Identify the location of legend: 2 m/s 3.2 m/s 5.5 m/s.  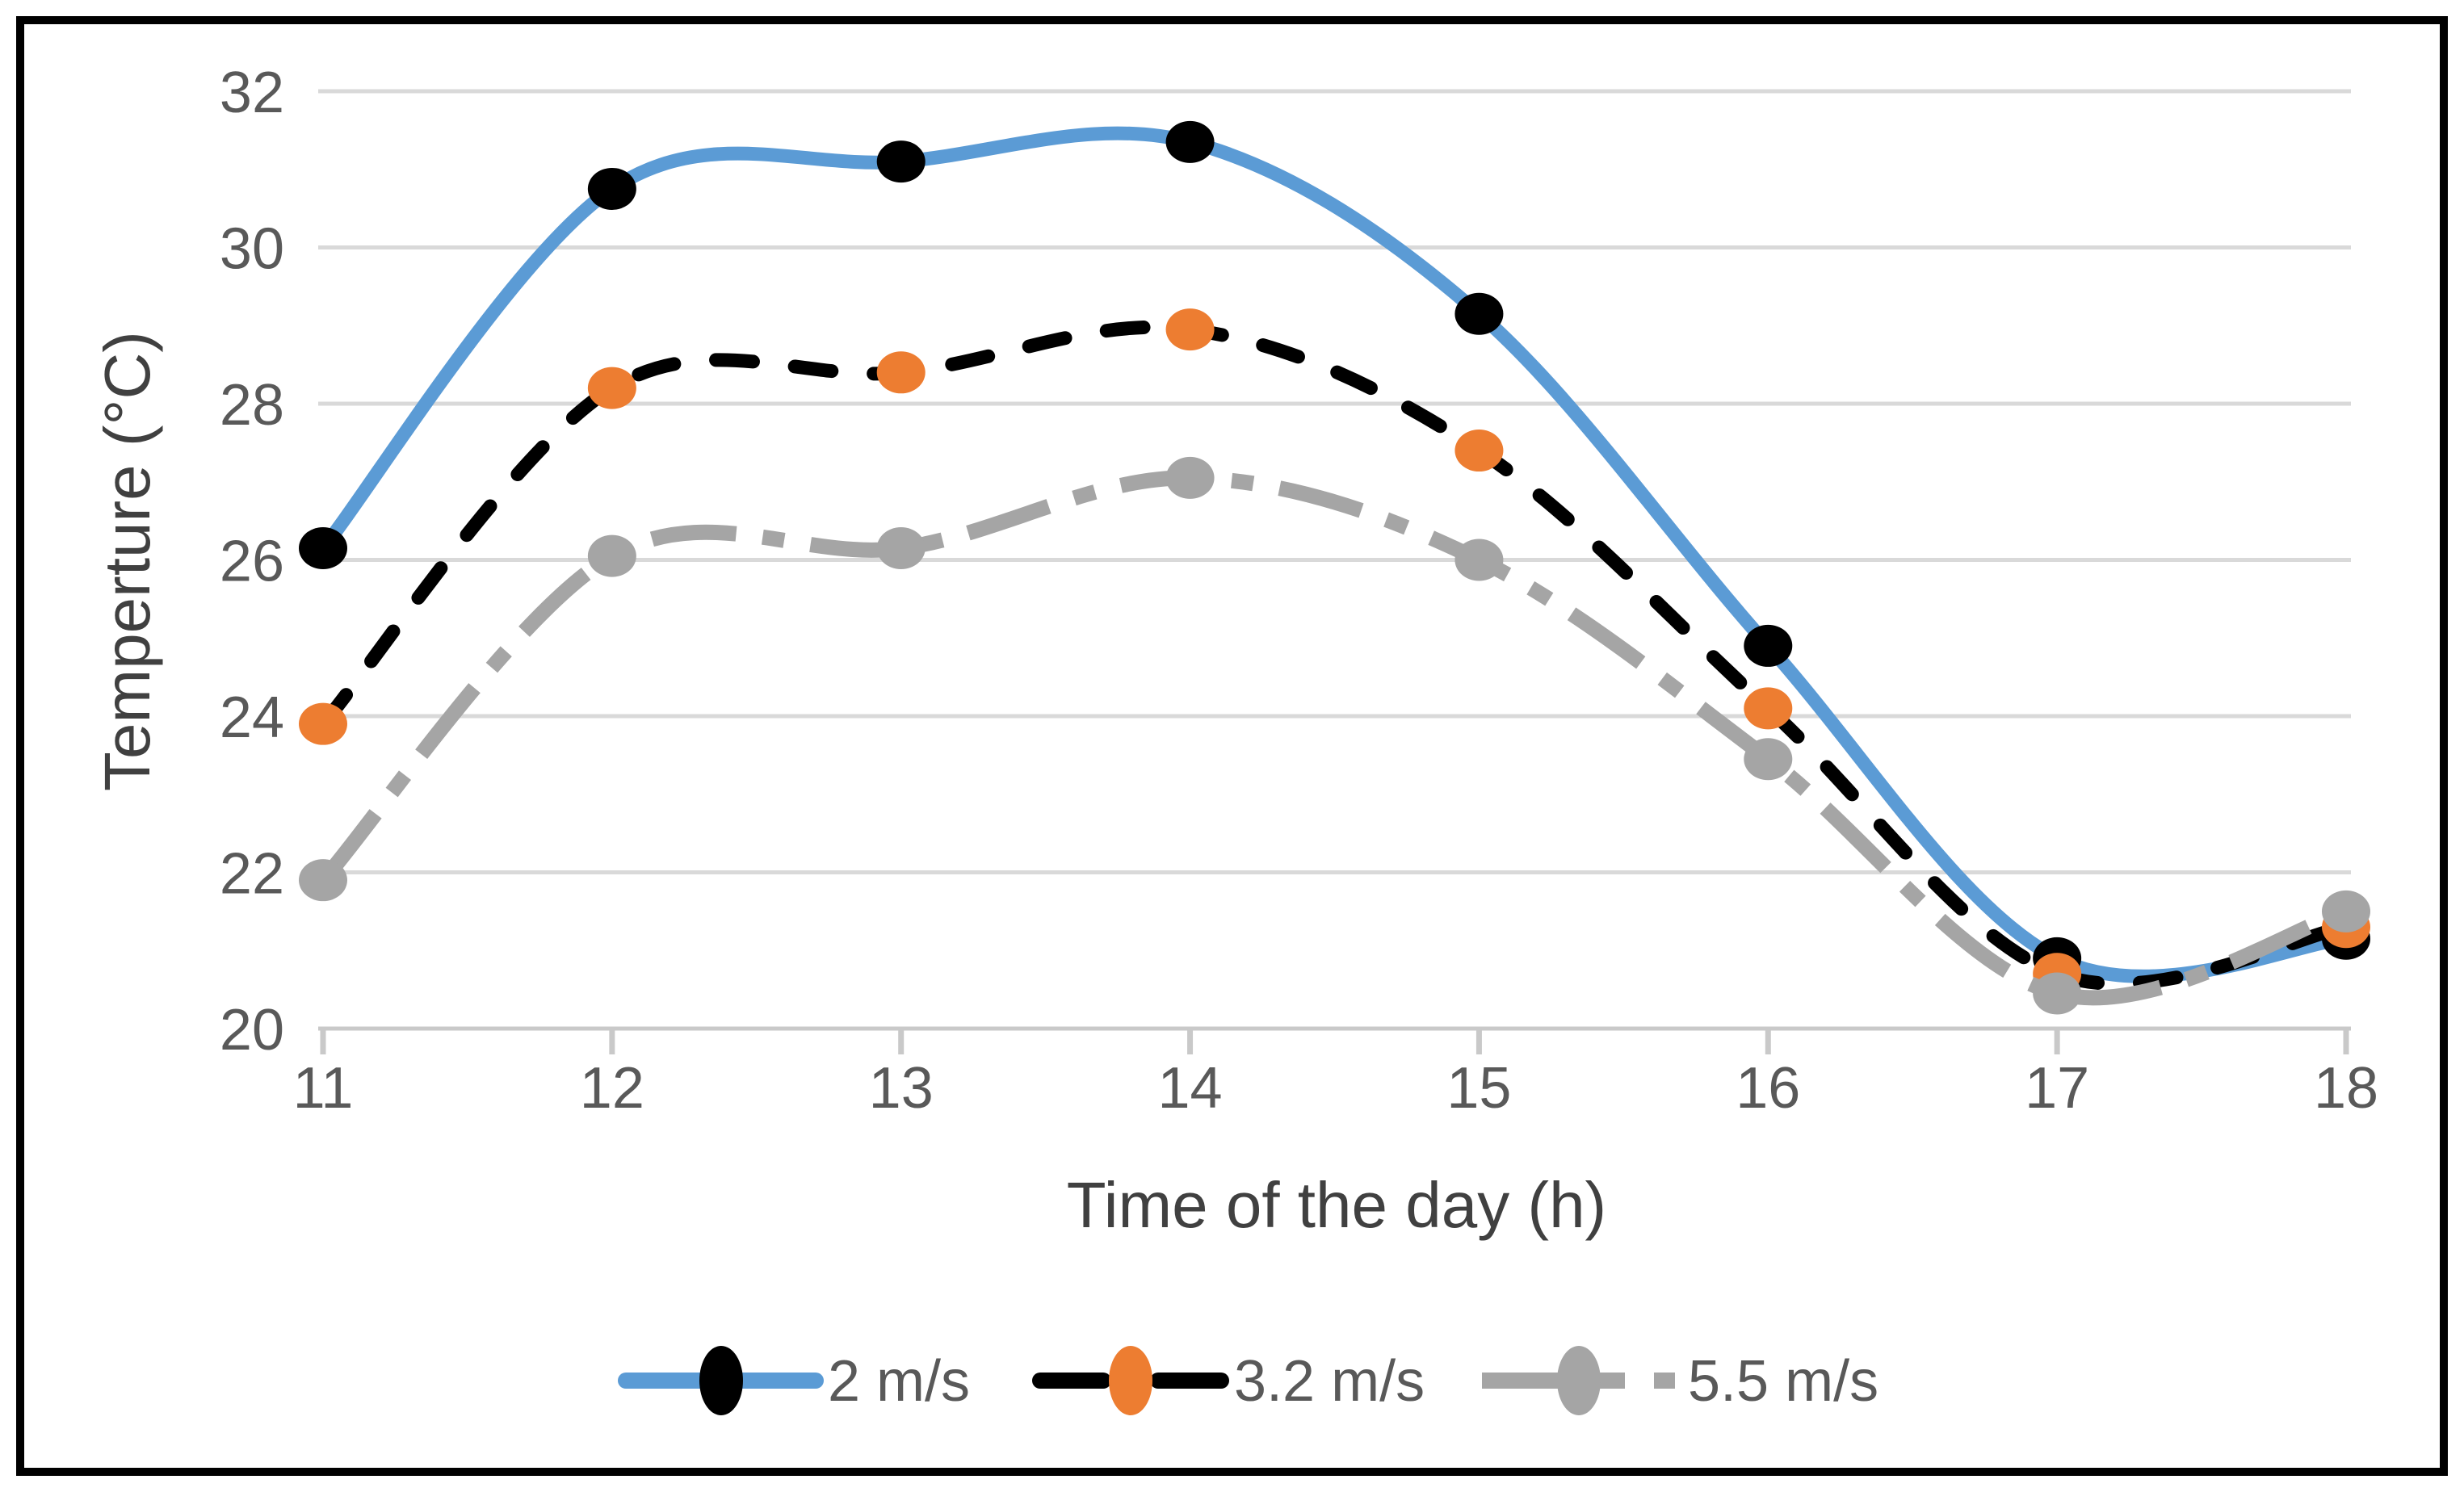
(1248, 1380).